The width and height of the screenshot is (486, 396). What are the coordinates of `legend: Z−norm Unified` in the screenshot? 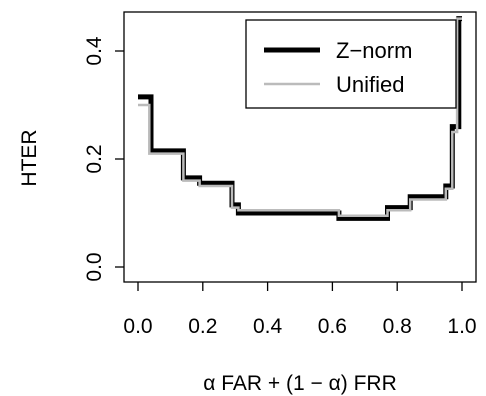 It's located at (351, 64).